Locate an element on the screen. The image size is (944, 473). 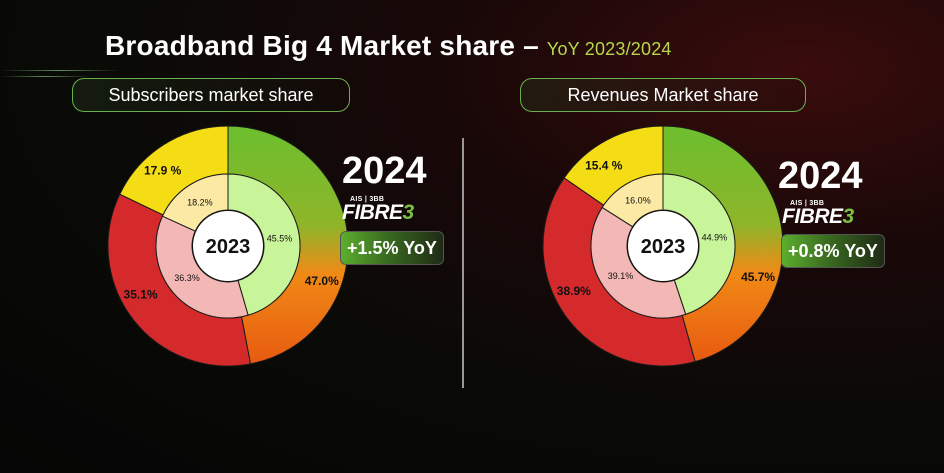
outer-data-label-ais: 47.0% is located at coordinates (322, 281).